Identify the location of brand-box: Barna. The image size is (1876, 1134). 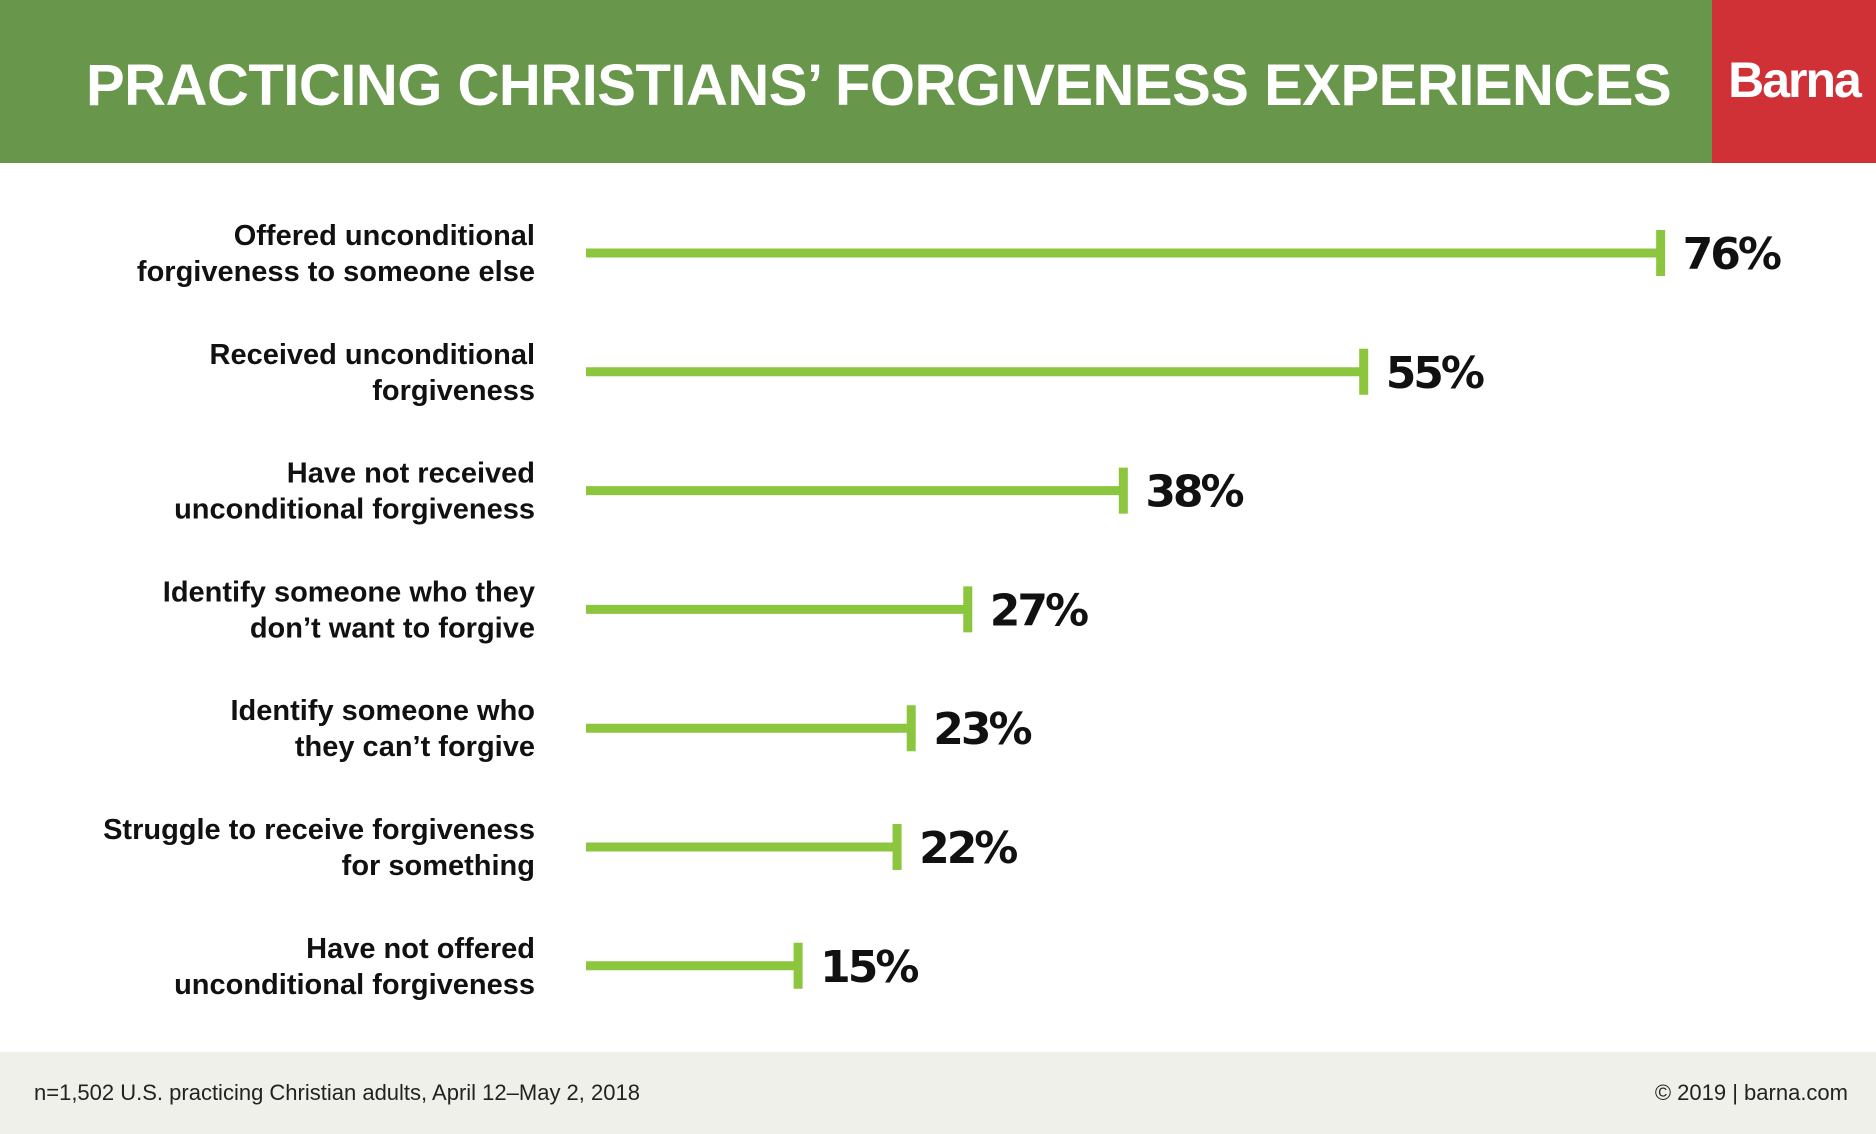
(1794, 81).